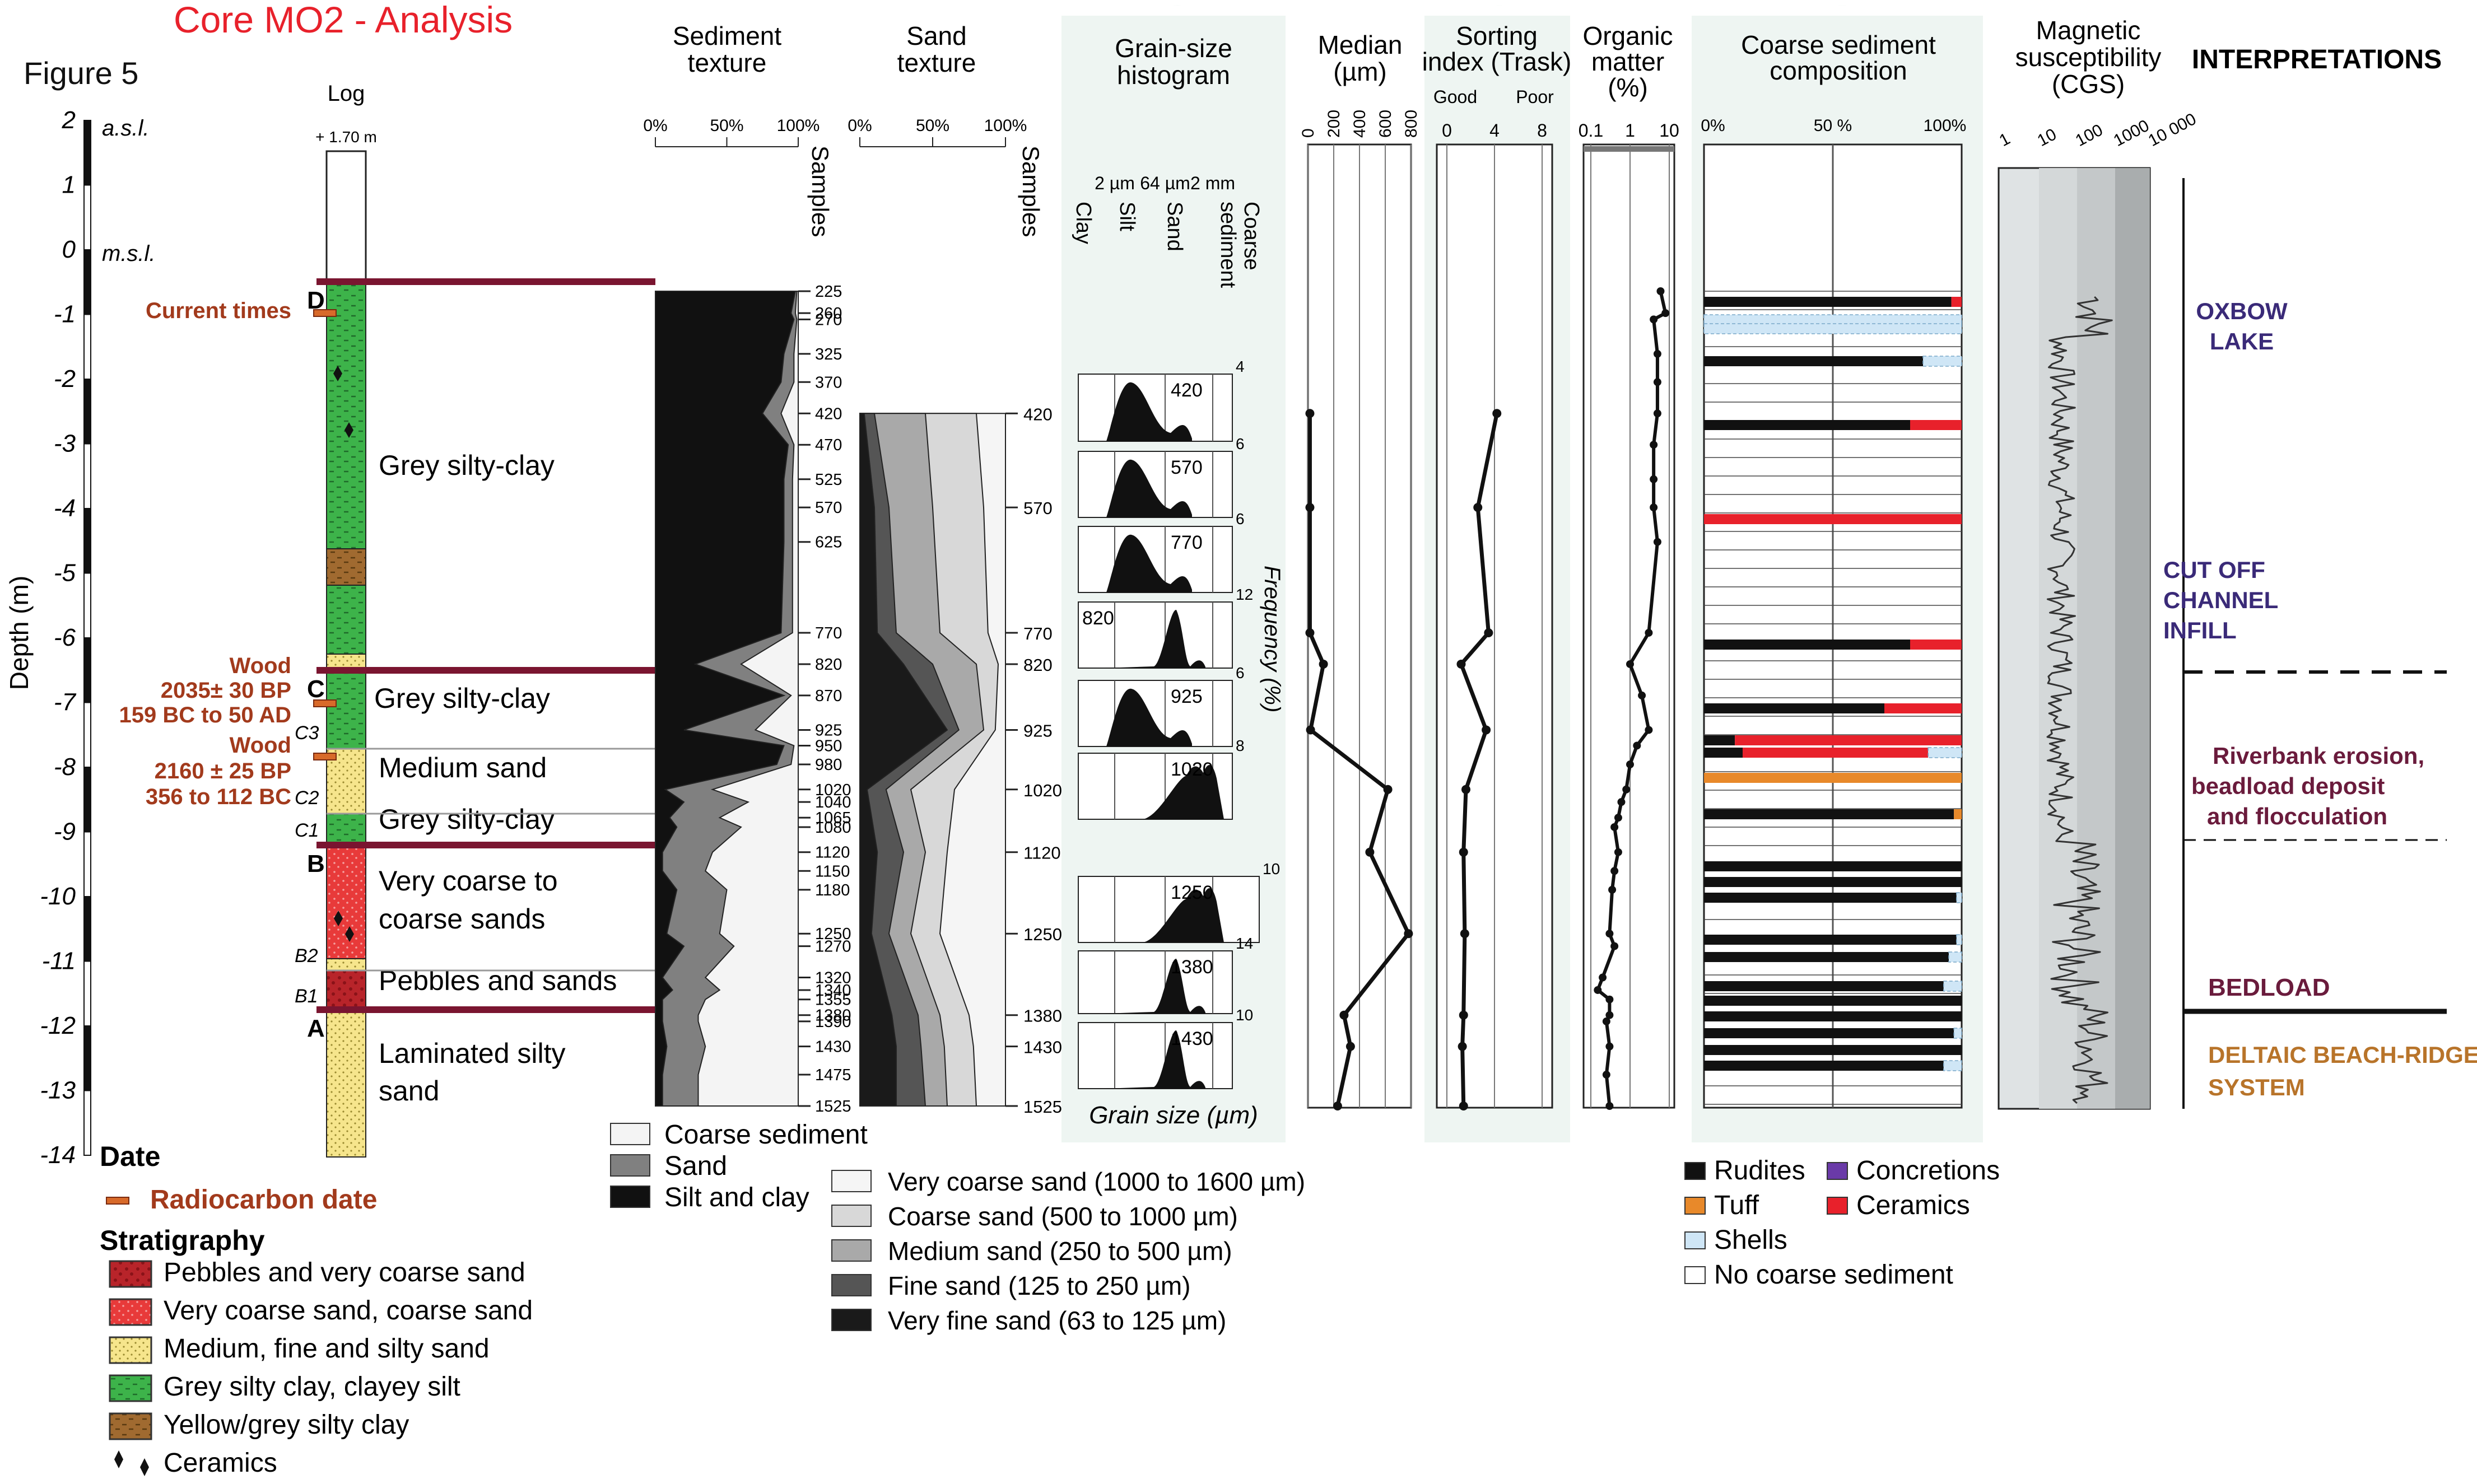 This screenshot has width=2477, height=1484. I want to click on sample-label: 325, so click(828, 355).